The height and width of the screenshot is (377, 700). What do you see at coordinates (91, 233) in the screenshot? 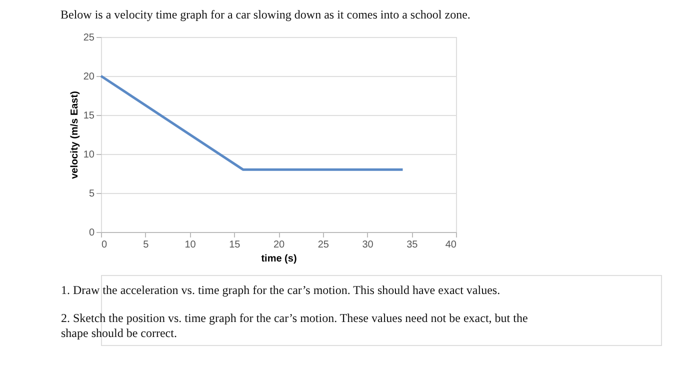
I see `y-tick-label: 0` at bounding box center [91, 233].